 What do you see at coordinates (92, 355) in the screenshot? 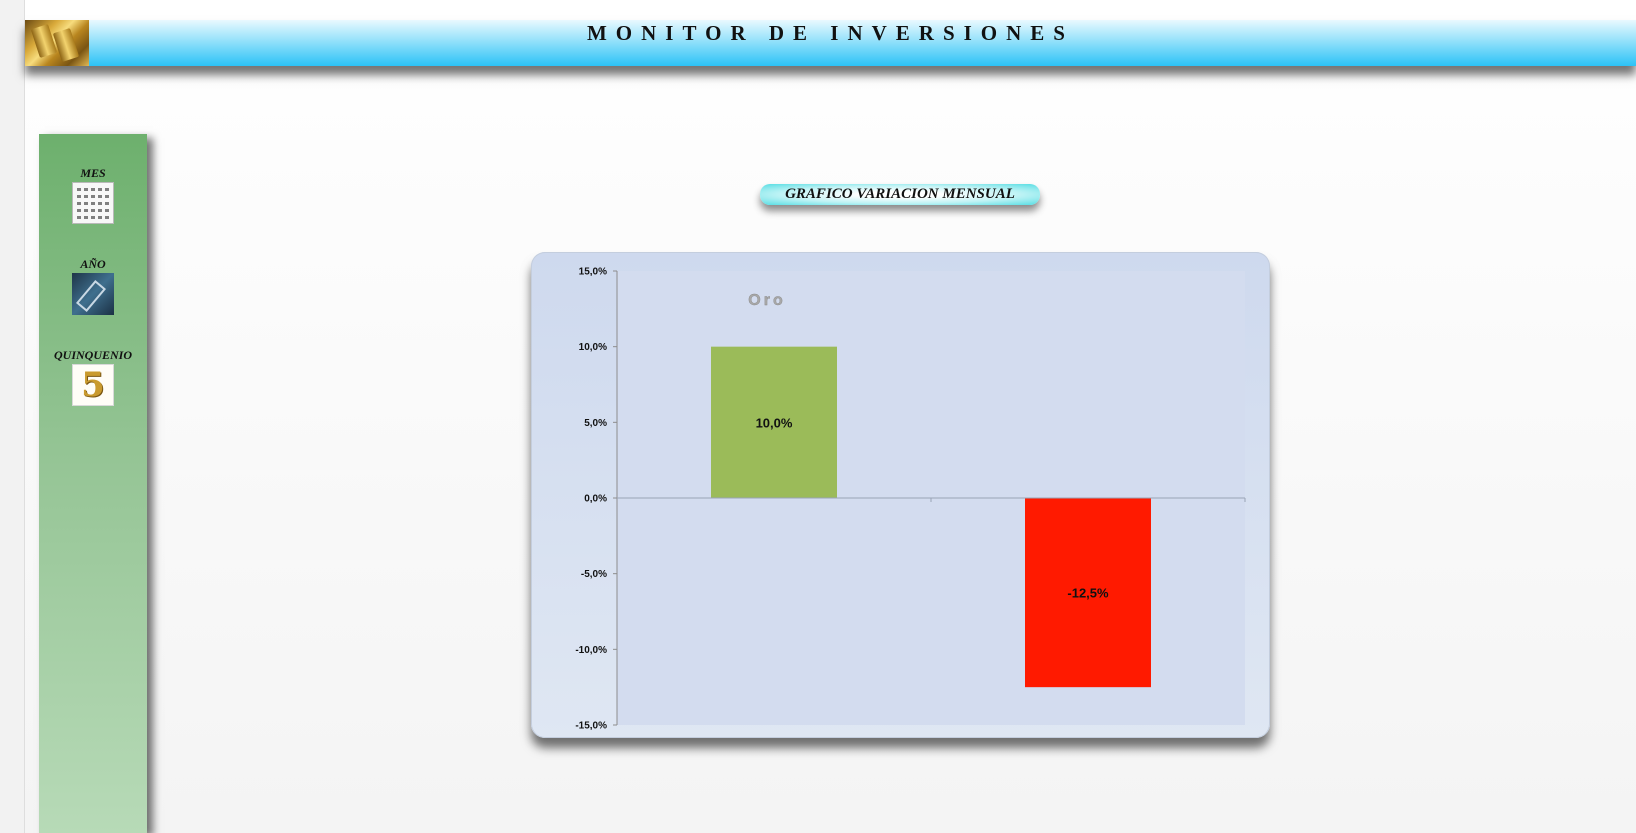
I see `nav-item-label: QUINQUENIO` at bounding box center [92, 355].